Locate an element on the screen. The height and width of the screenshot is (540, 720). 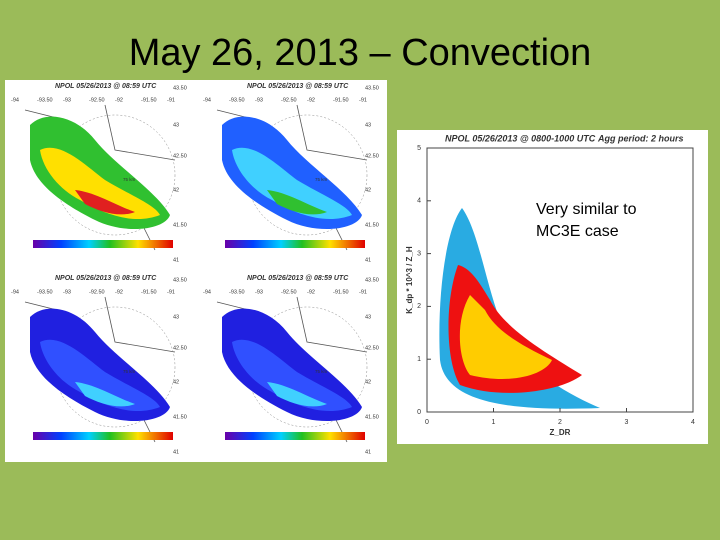
annotation-line: Very similar to is located at coordinates (586, 209).